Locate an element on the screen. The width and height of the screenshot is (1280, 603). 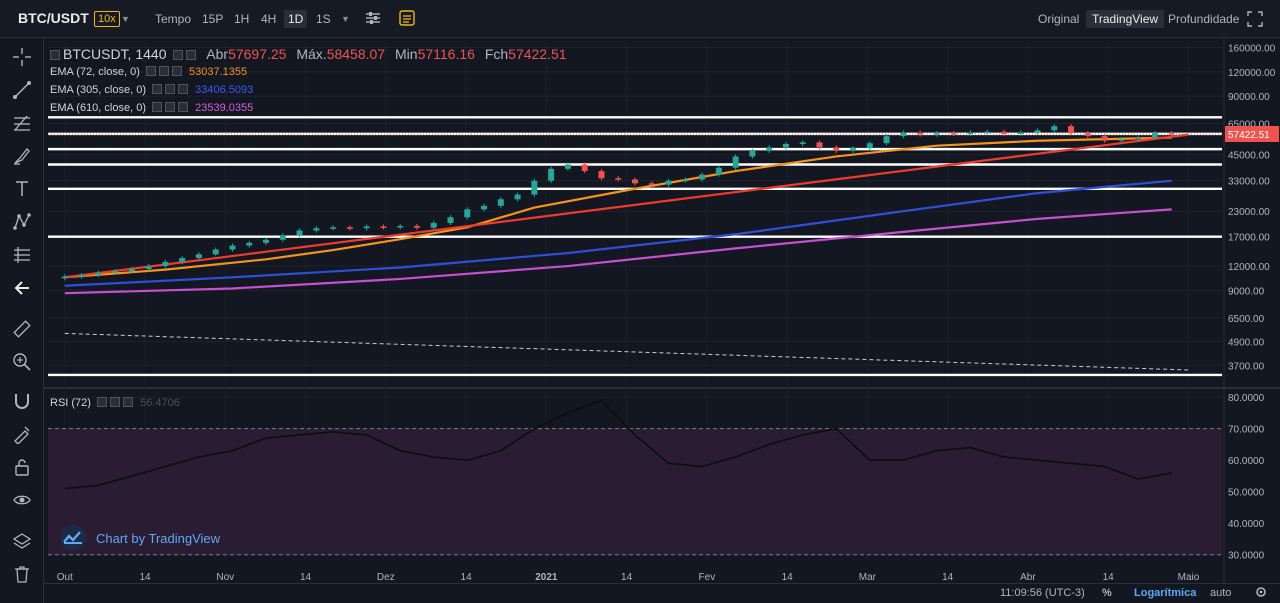
ema72-settings-icon is located at coordinates (163, 71).